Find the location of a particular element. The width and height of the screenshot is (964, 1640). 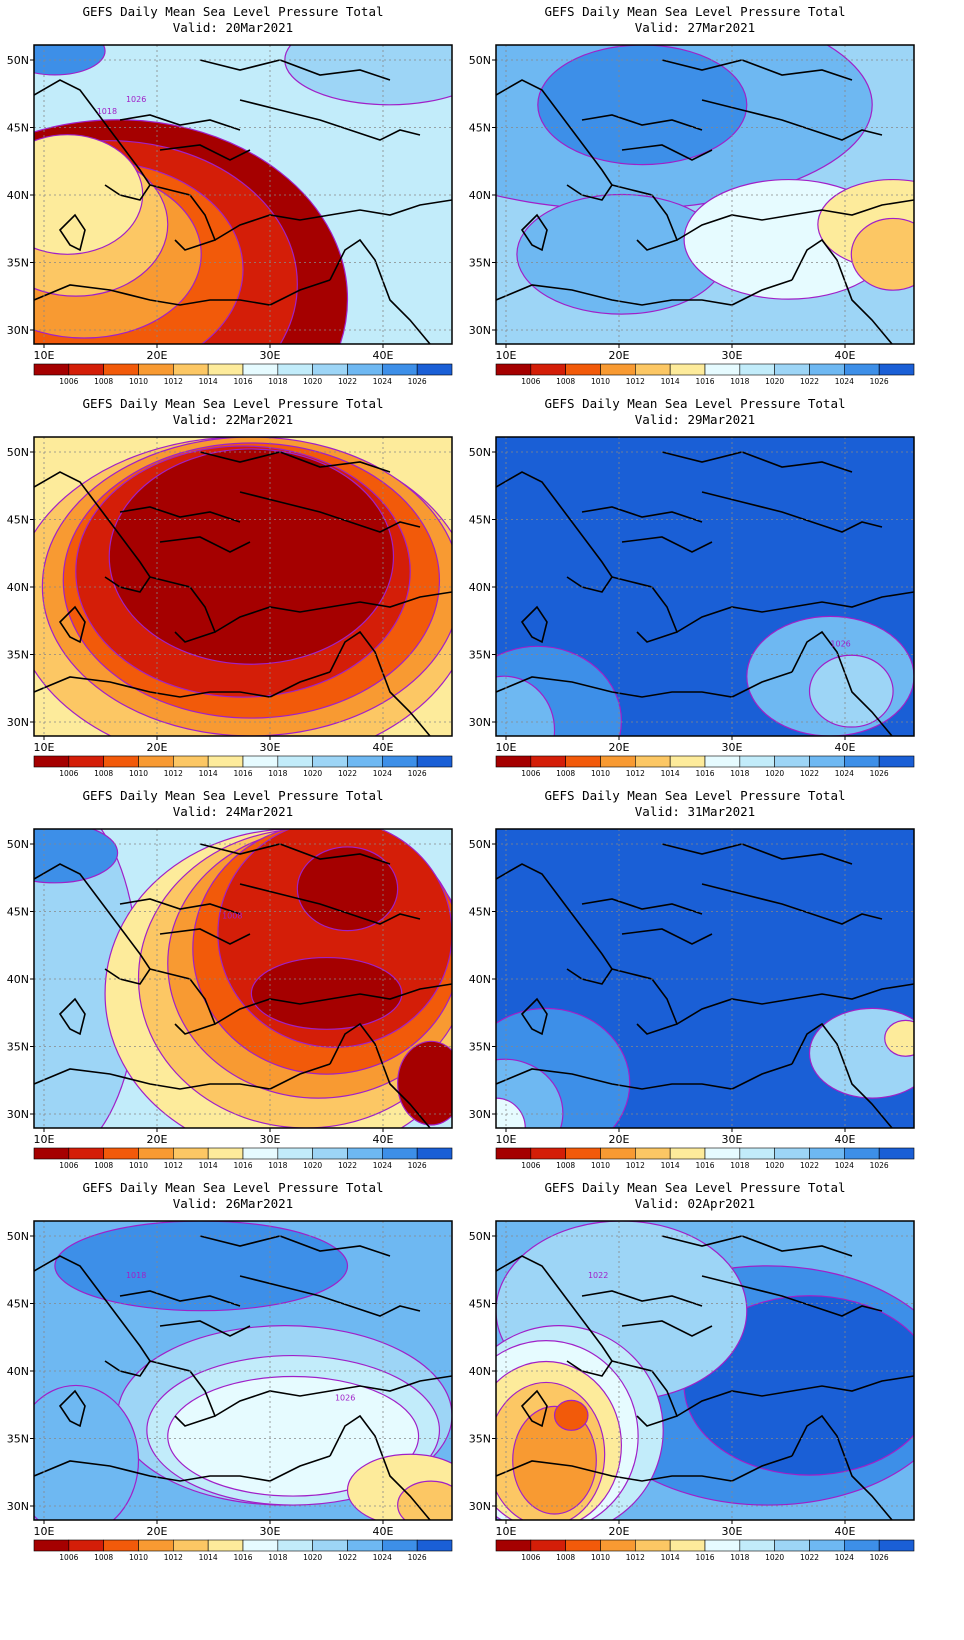

panel-valid-date: Valid: 20Mar2021 is located at coordinates (233, 27).